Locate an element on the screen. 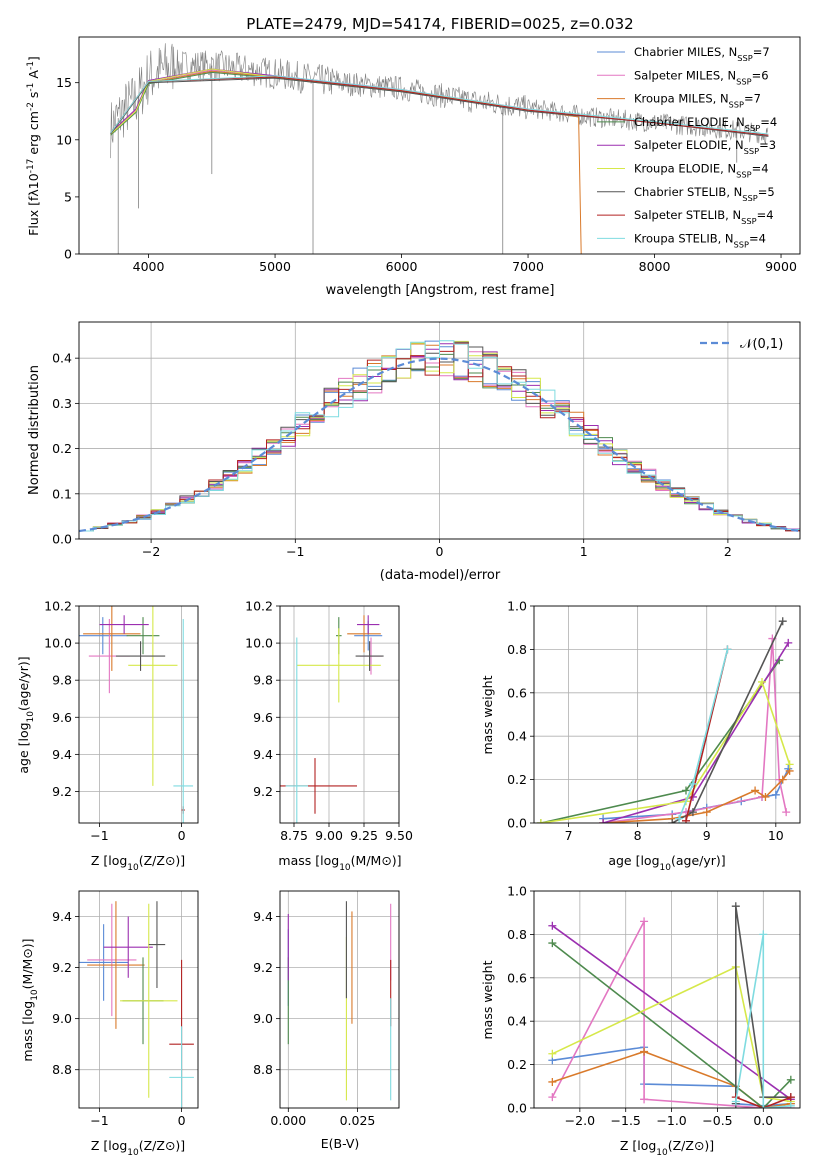 This screenshot has width=819, height=1170. x-tick-label: 5000 is located at coordinates (275, 266).